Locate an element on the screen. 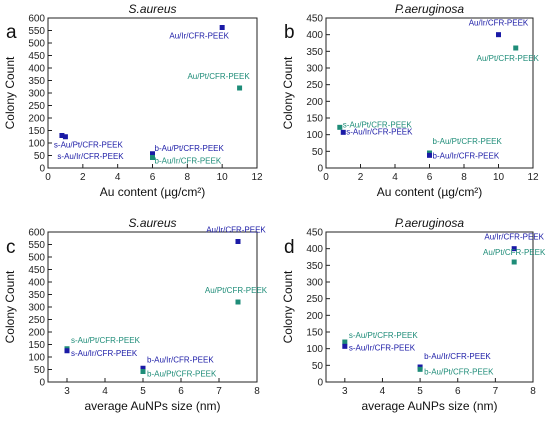 The height and width of the screenshot is (421, 550). x-tick-label: 7 is located at coordinates (219, 391).